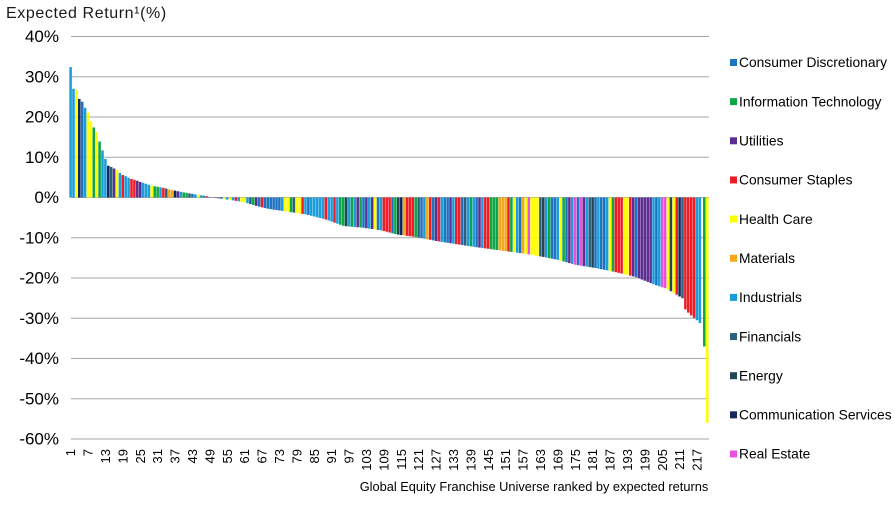  Describe the element at coordinates (227, 456) in the screenshot. I see `svg-text: 55` at that location.